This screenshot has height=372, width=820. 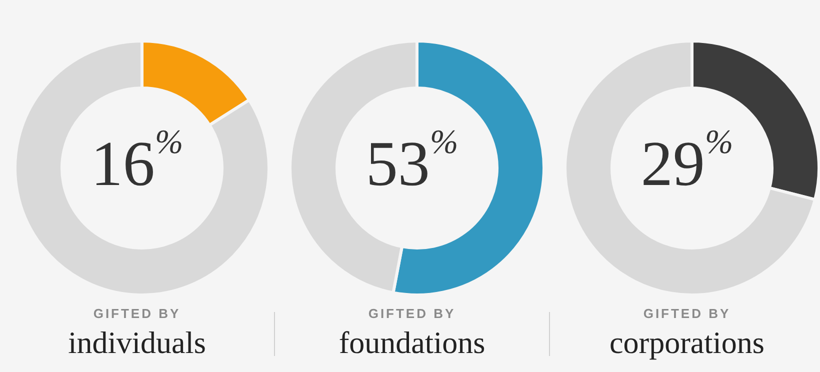 What do you see at coordinates (137, 343) in the screenshot?
I see `text: individuals` at bounding box center [137, 343].